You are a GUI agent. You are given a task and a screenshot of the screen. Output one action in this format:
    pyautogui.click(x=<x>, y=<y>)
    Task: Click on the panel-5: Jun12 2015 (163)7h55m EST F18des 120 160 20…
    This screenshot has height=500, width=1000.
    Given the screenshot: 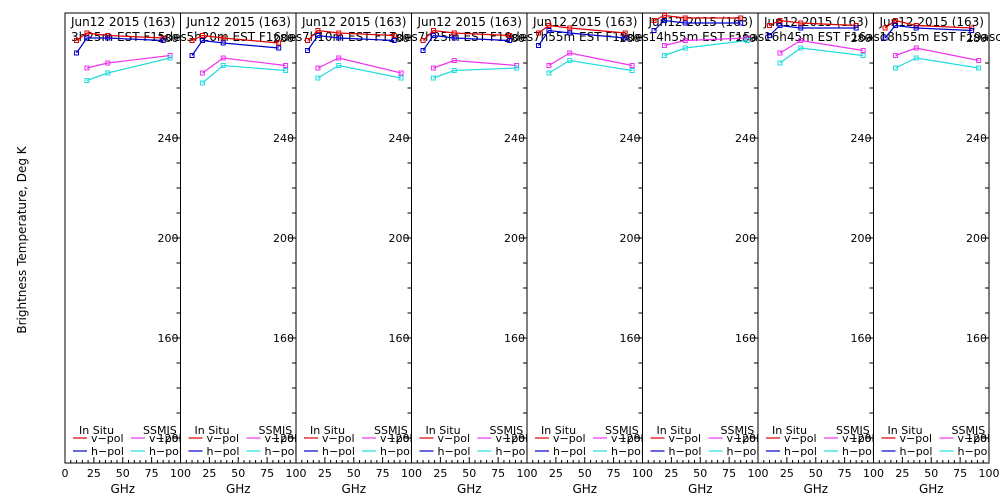 What is the action you would take?
    pyautogui.click(x=589, y=254)
    